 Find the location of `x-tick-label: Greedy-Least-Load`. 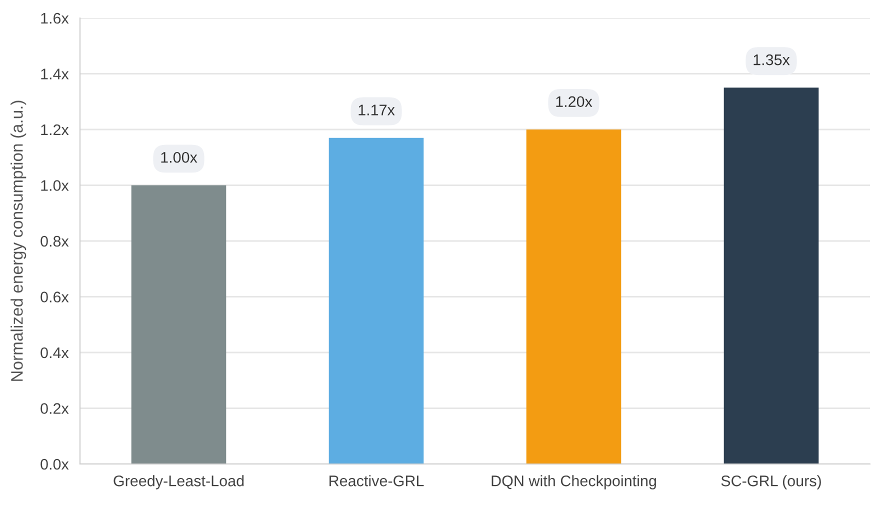

x-tick-label: Greedy-Least-Load is located at coordinates (179, 482).